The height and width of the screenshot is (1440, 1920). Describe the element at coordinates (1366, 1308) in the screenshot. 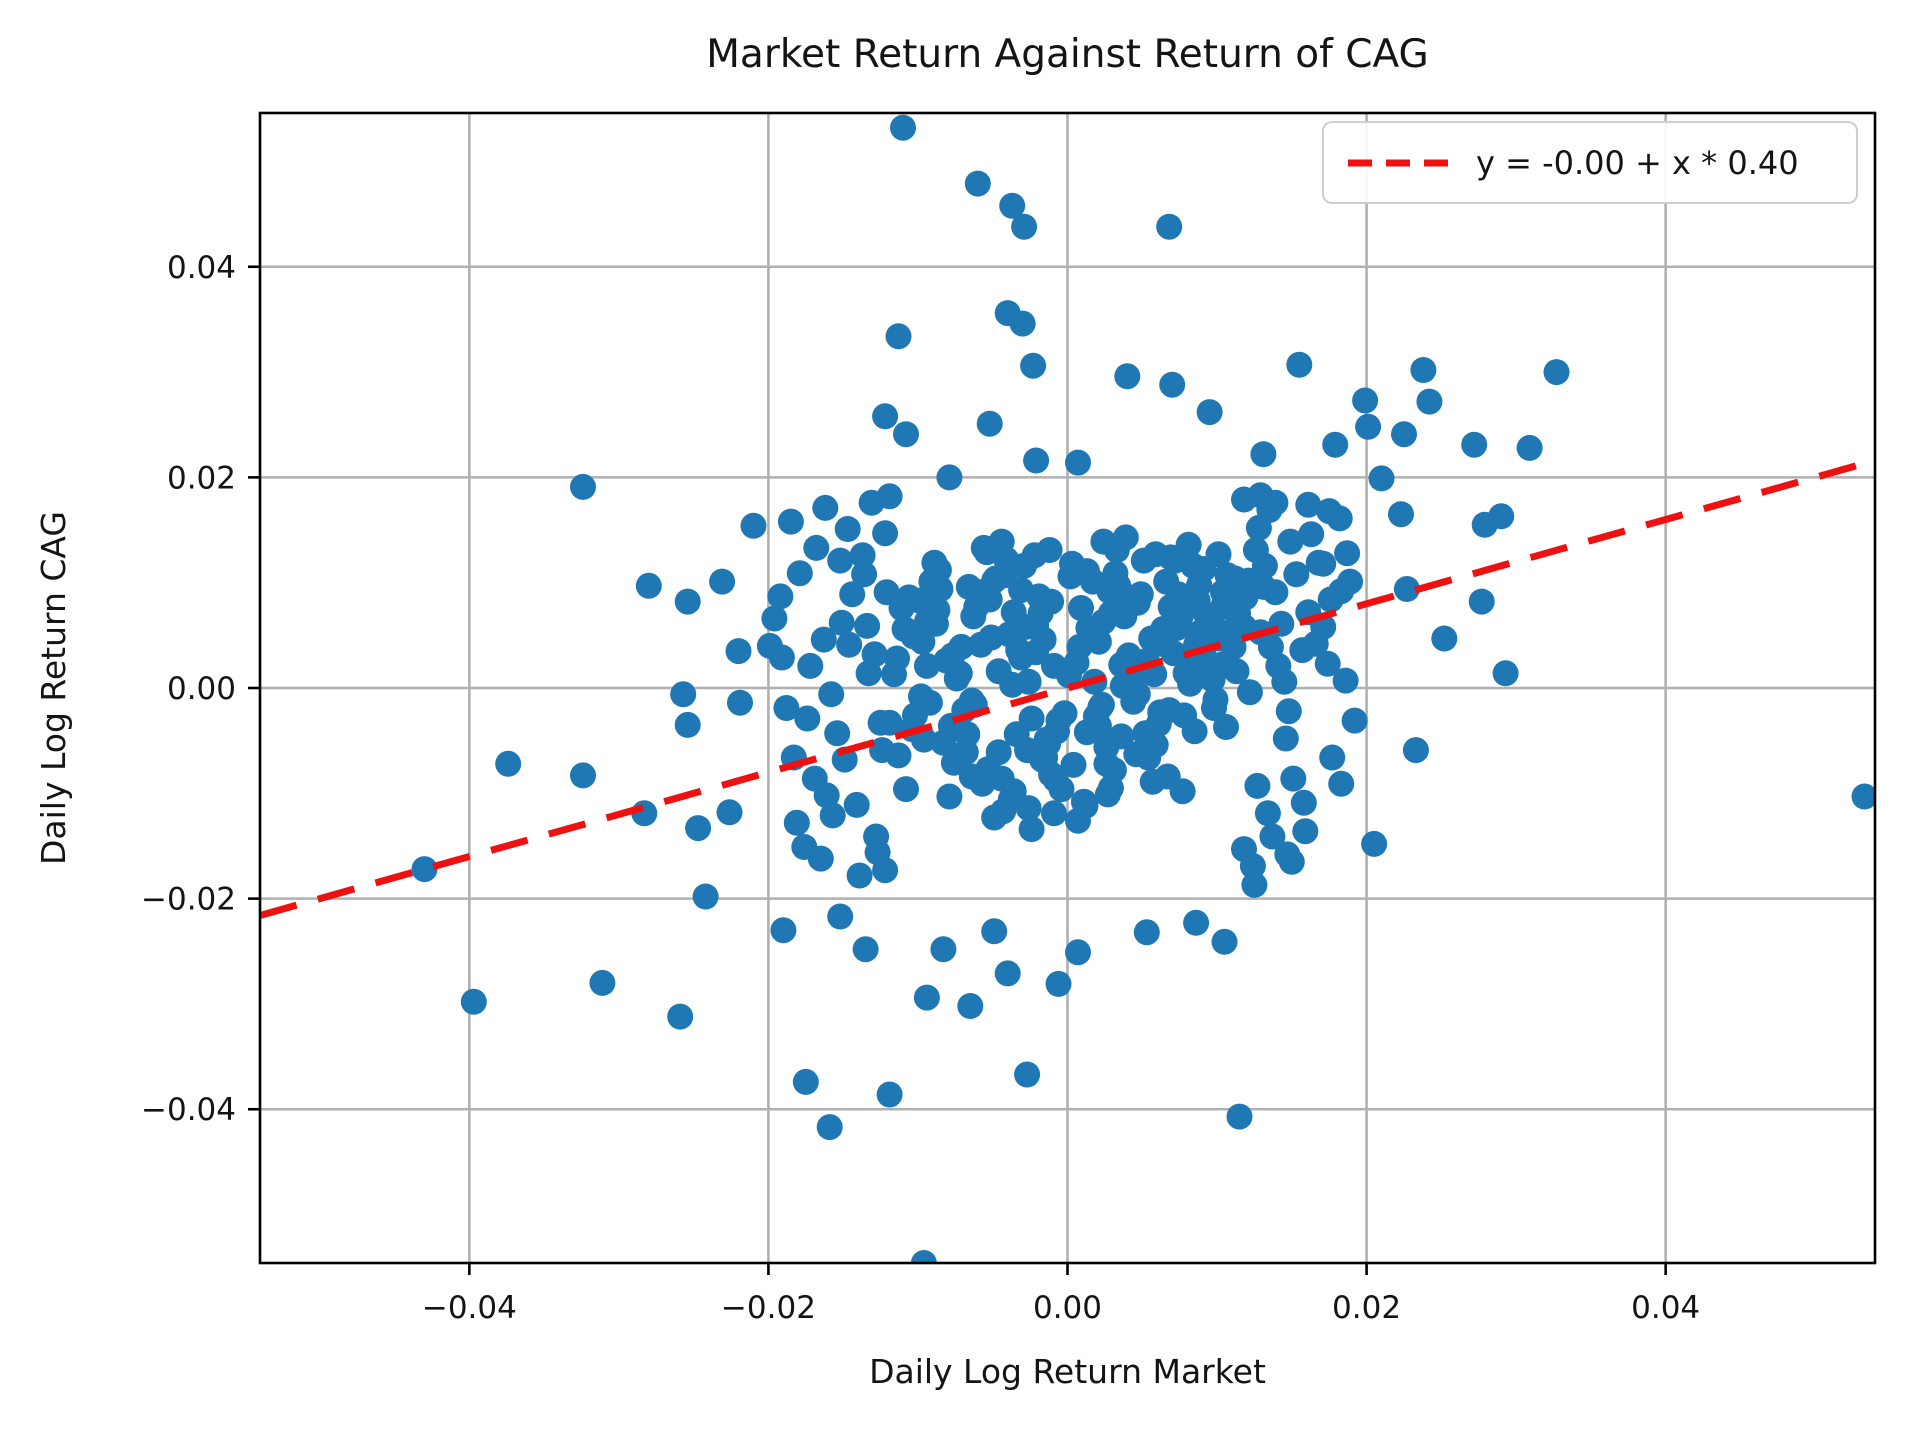

I see `x-tick-label: 0.02` at that location.